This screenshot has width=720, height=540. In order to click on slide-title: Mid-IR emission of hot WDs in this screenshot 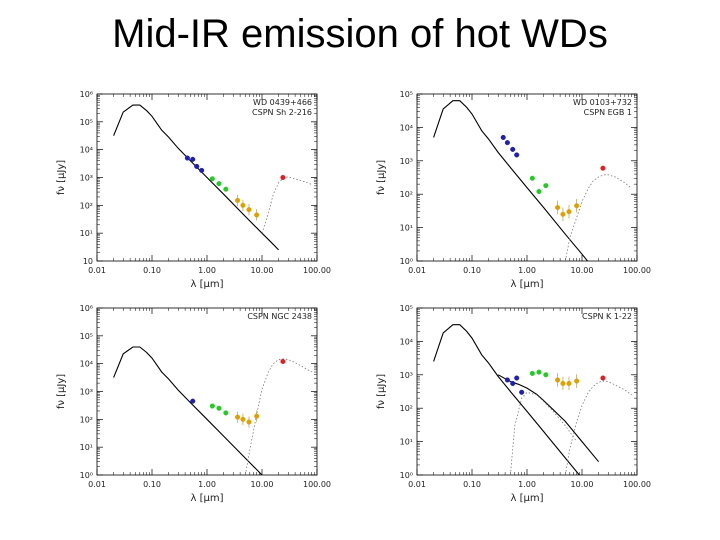, I will do `click(360, 34)`.